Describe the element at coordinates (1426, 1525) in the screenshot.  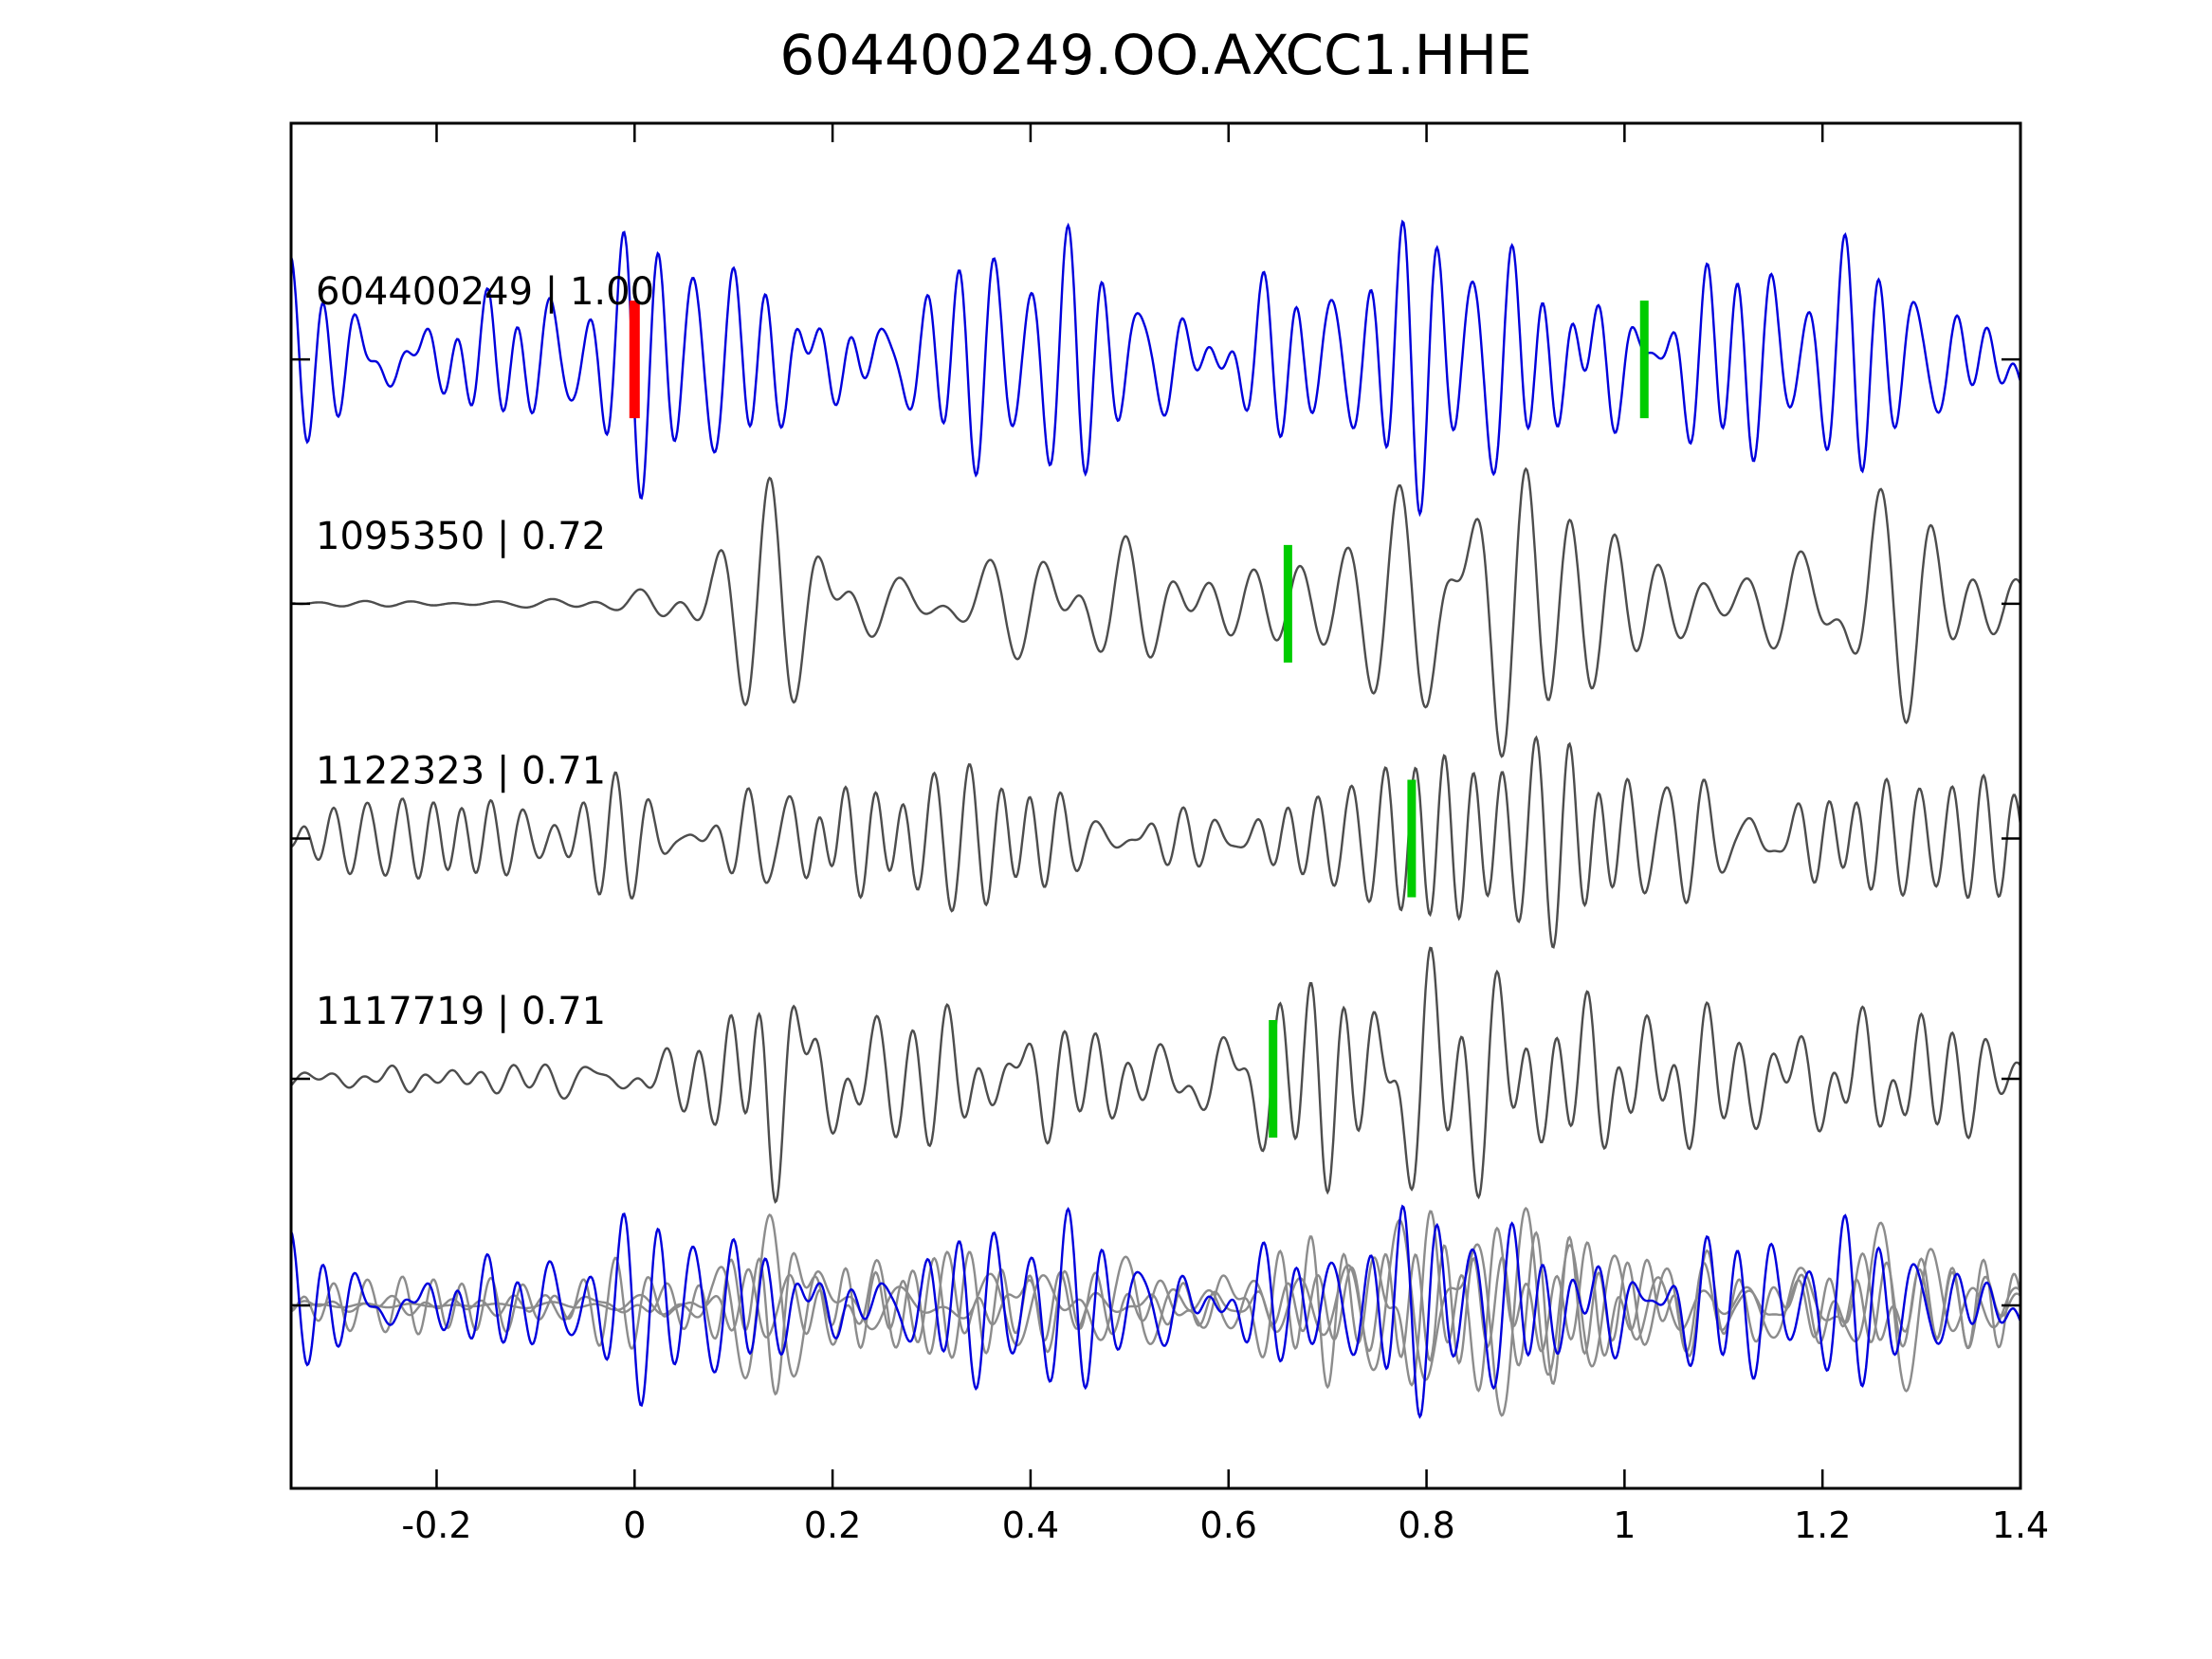
I see `x-tick-label: 0.8` at that location.